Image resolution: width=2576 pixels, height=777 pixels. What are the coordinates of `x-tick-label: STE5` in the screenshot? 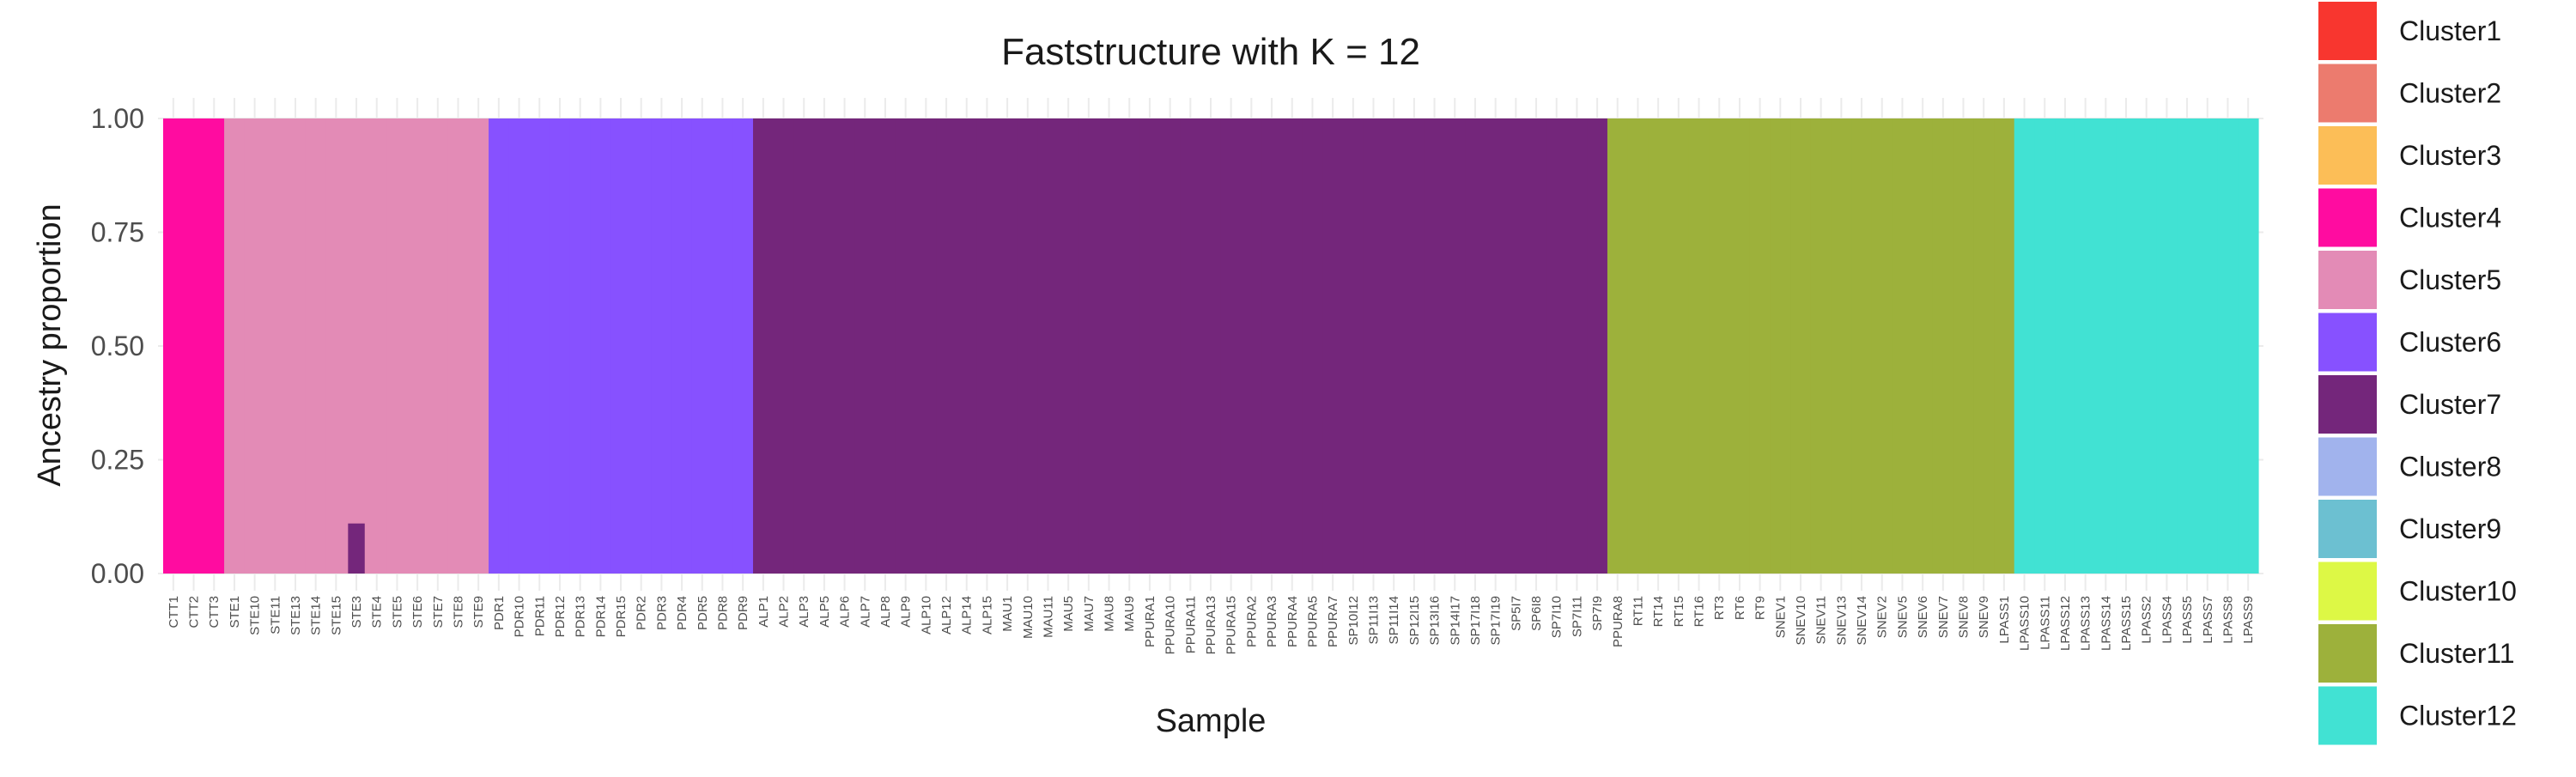 It's located at (397, 612).